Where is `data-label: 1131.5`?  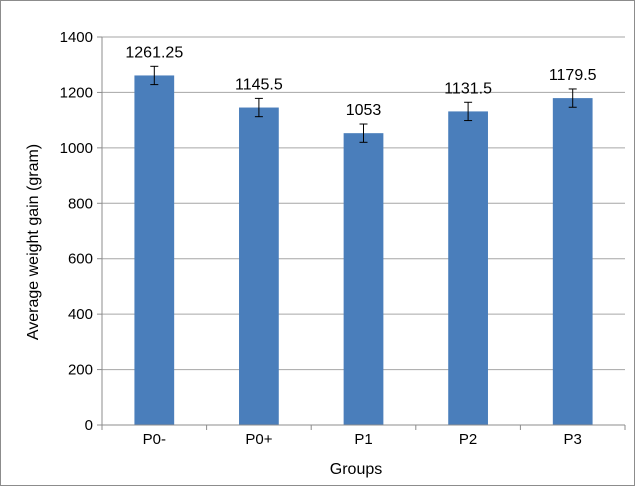
data-label: 1131.5 is located at coordinates (468, 88).